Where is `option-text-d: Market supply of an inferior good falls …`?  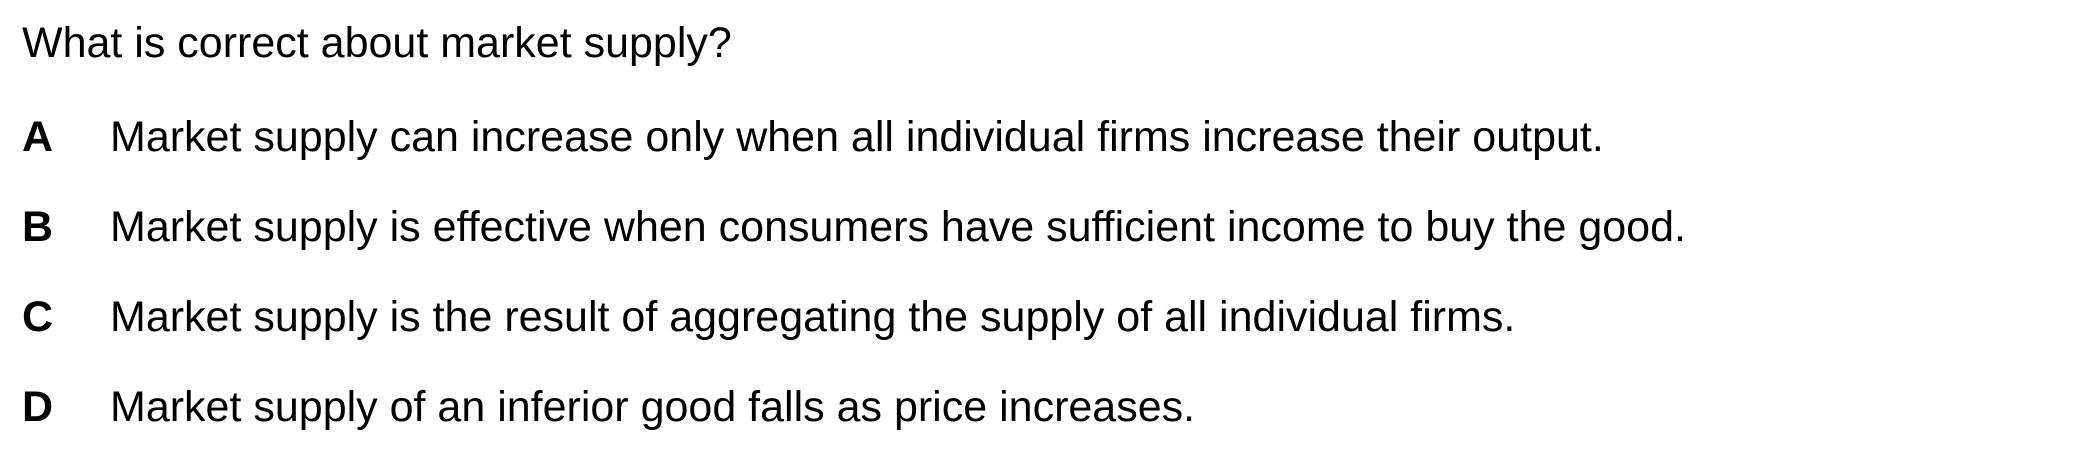
option-text-d: Market supply of an inferior good falls … is located at coordinates (653, 407).